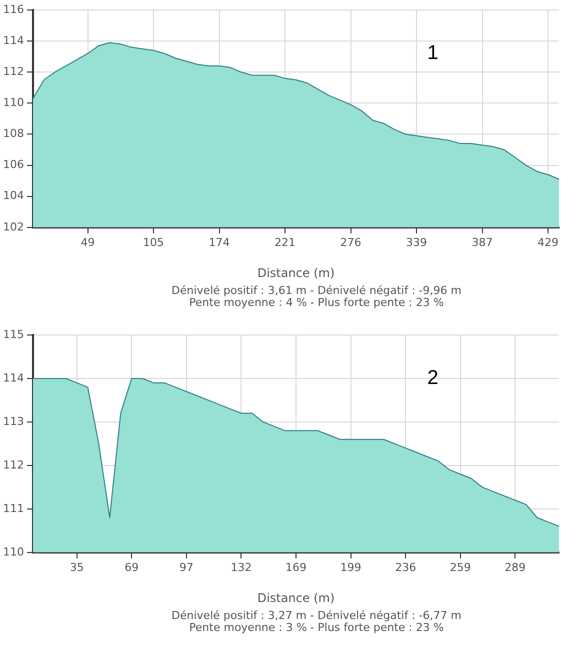  I want to click on y-tick-label: 113, so click(13, 421).